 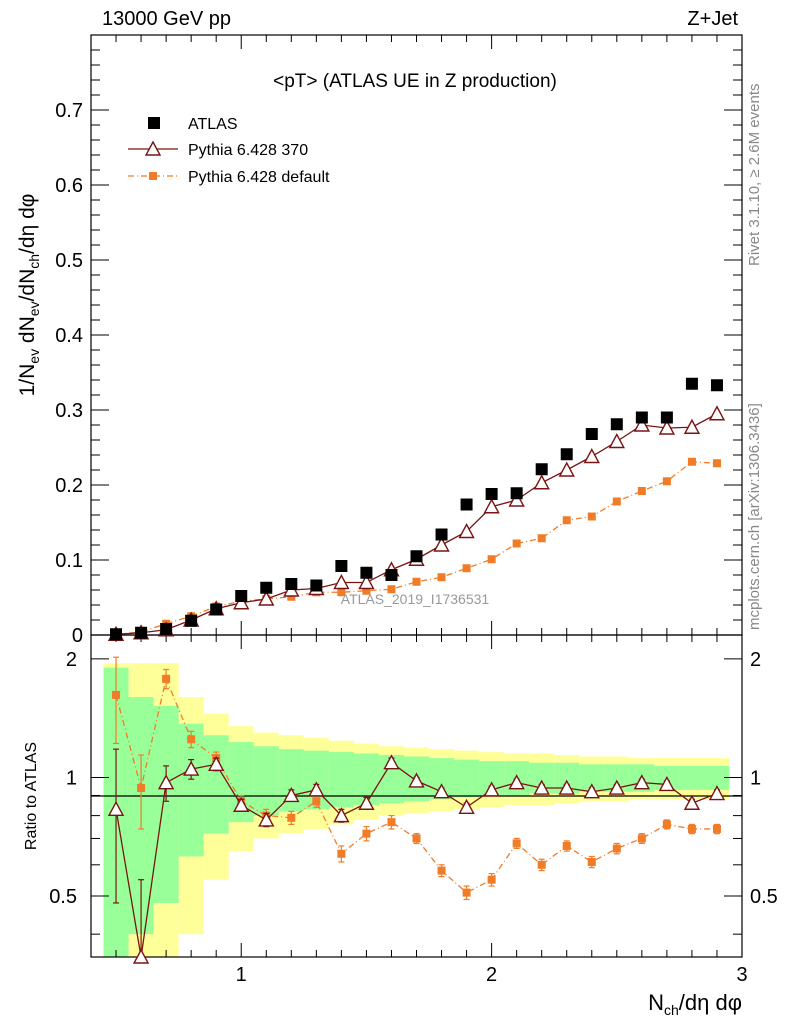 What do you see at coordinates (31, 796) in the screenshot?
I see `ratio-y-axis-label: Ratio to ATLAS` at bounding box center [31, 796].